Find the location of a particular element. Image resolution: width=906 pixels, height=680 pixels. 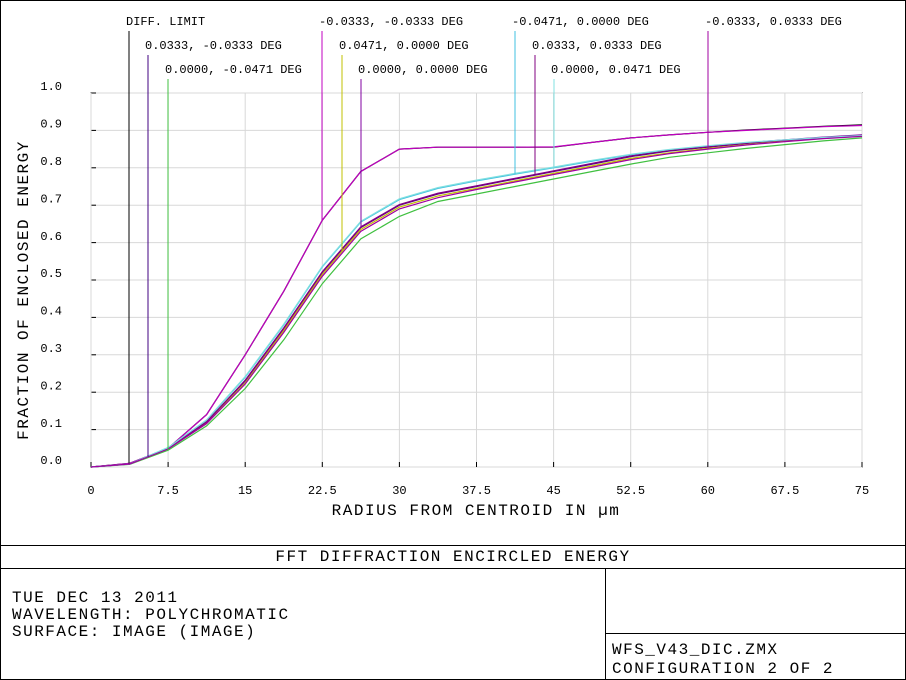

x-tick-label: 7.5 is located at coordinates (168, 491).